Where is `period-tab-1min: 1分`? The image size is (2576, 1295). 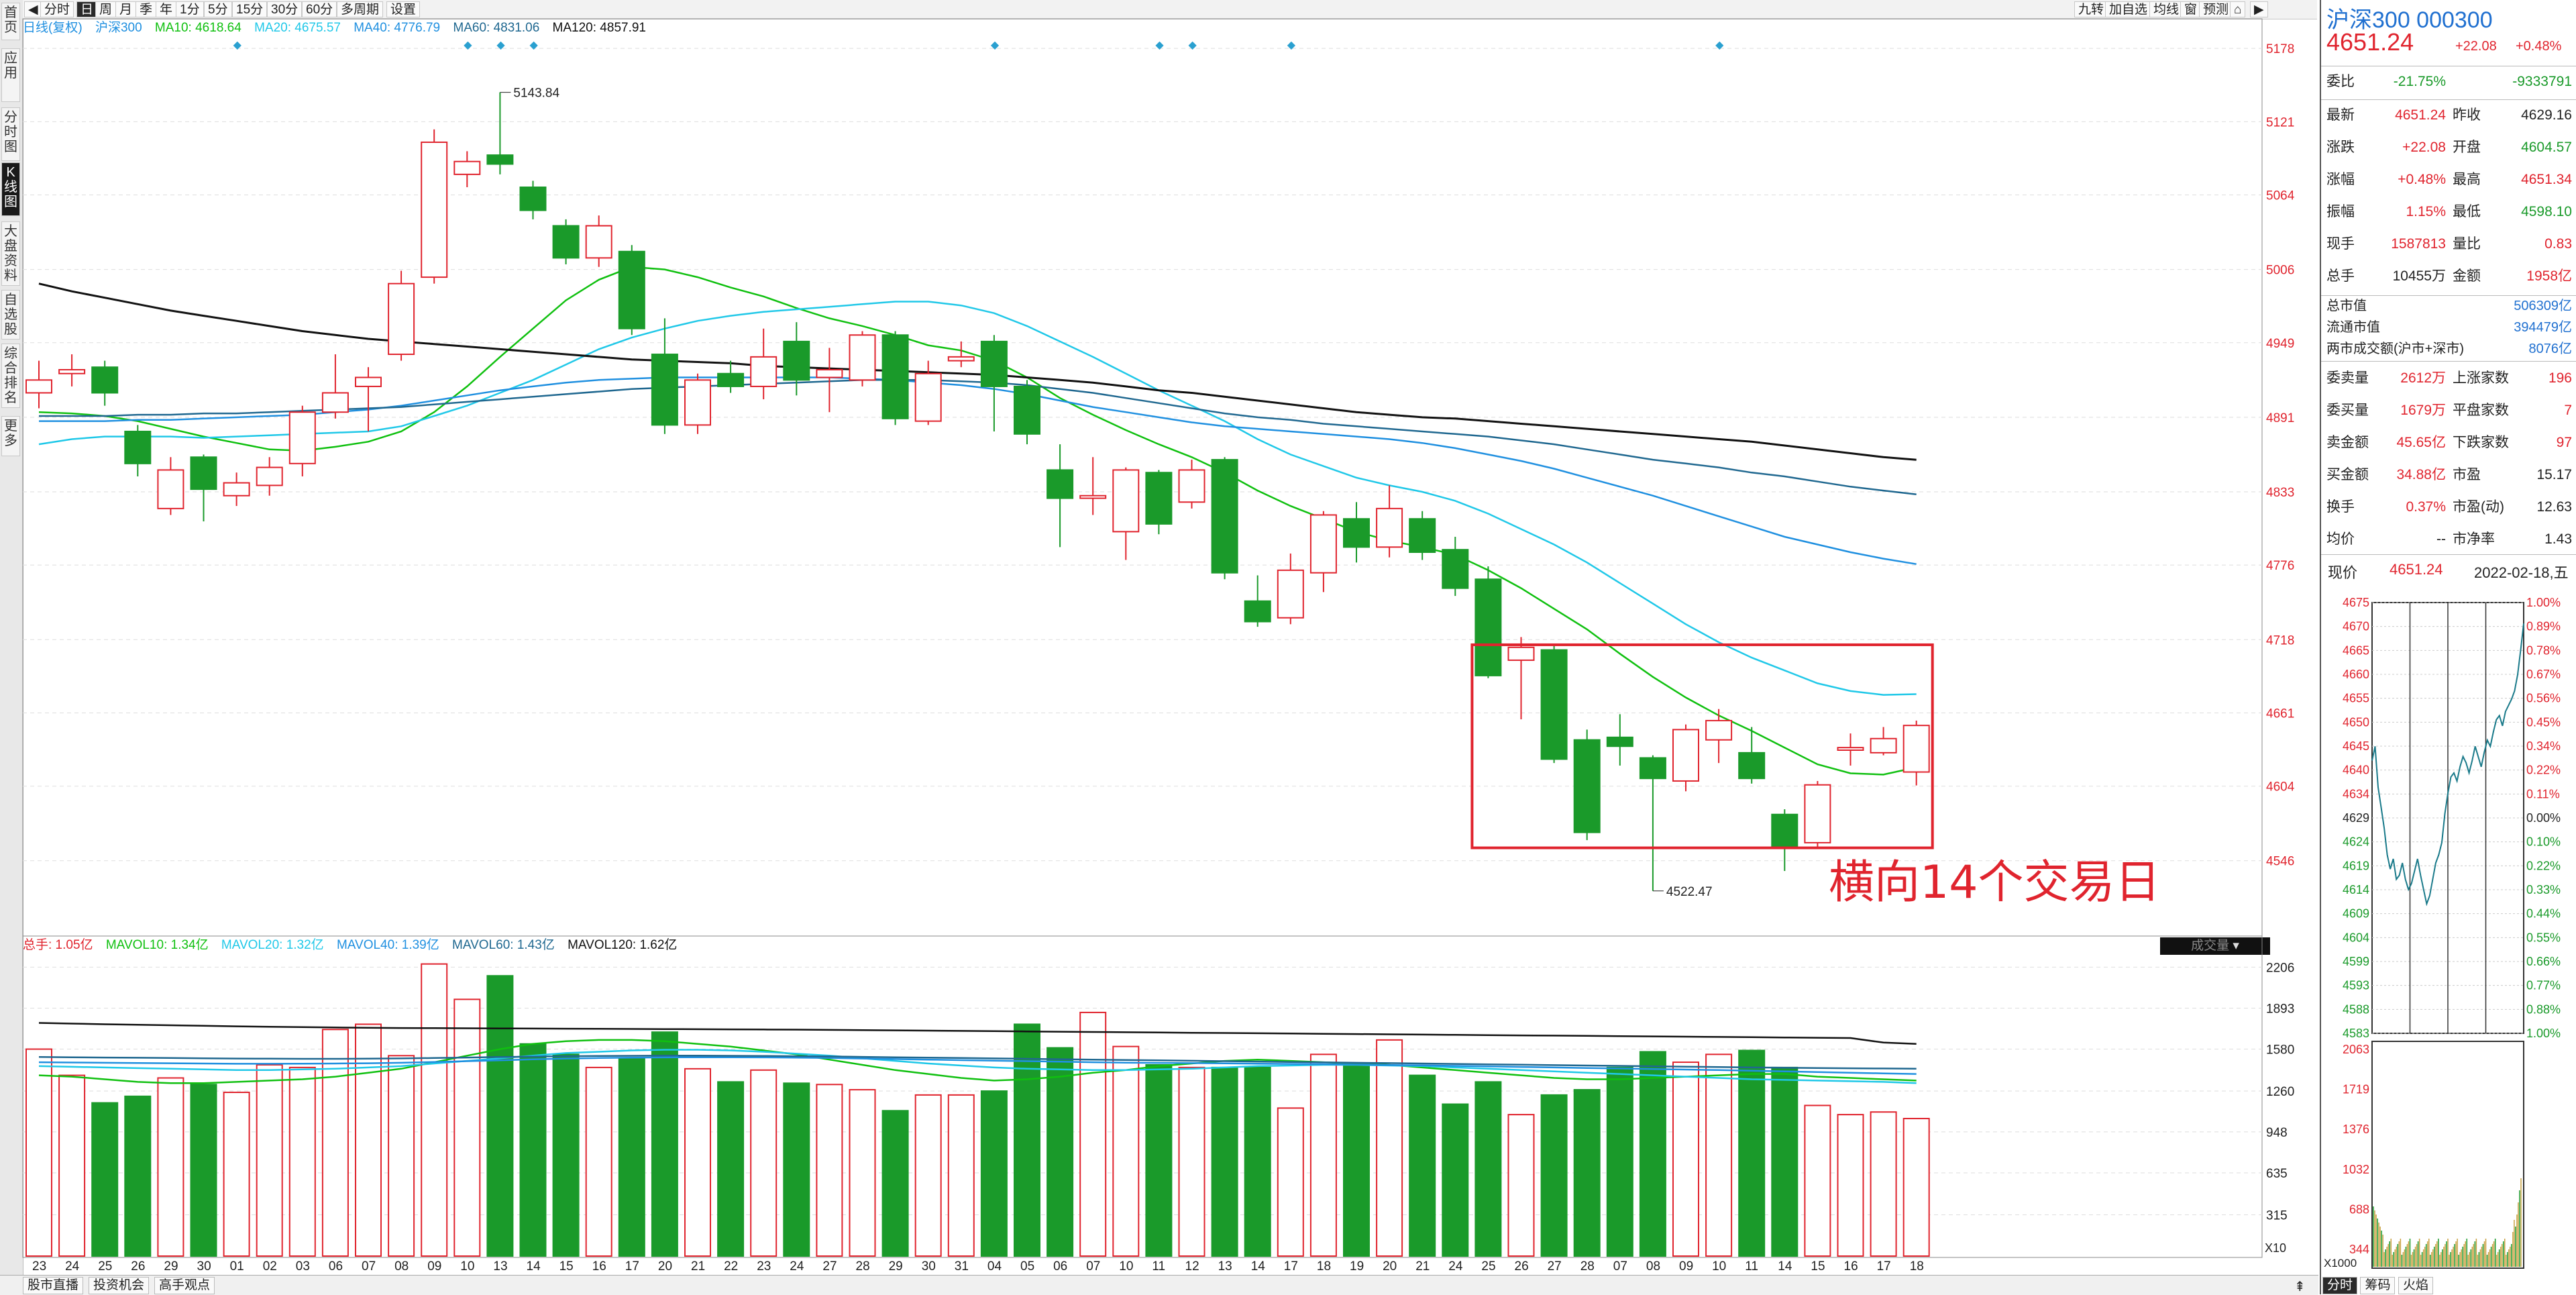 period-tab-1min: 1分 is located at coordinates (190, 9).